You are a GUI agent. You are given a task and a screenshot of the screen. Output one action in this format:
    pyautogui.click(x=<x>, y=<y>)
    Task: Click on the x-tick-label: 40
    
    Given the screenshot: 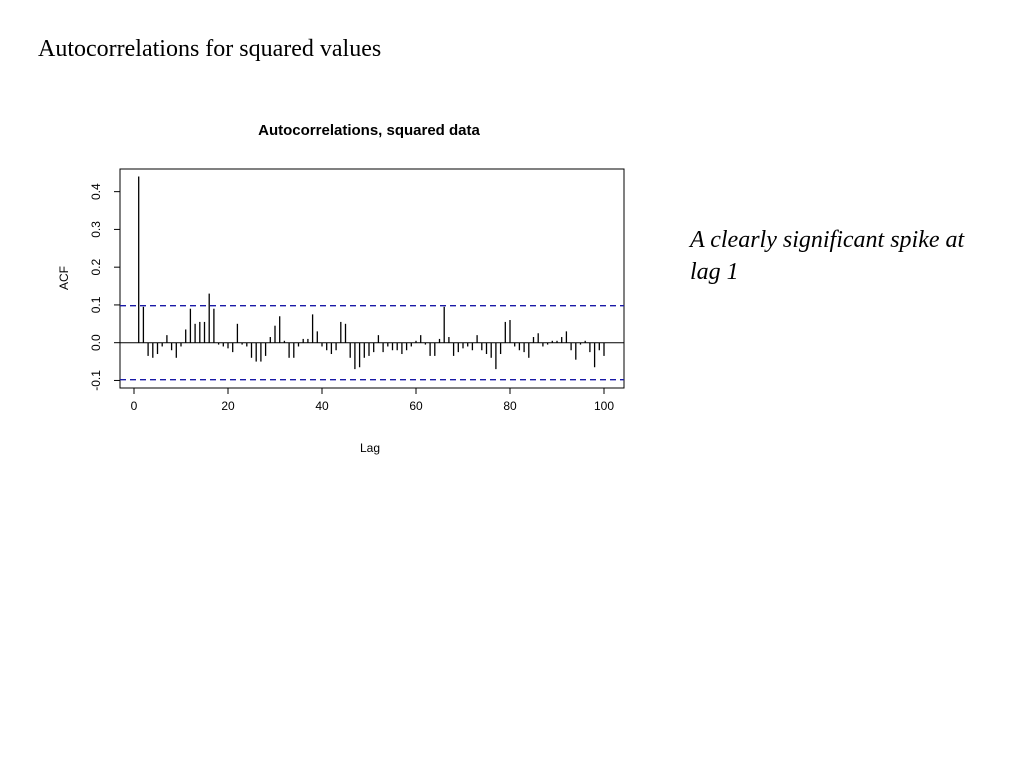 What is the action you would take?
    pyautogui.click(x=322, y=406)
    